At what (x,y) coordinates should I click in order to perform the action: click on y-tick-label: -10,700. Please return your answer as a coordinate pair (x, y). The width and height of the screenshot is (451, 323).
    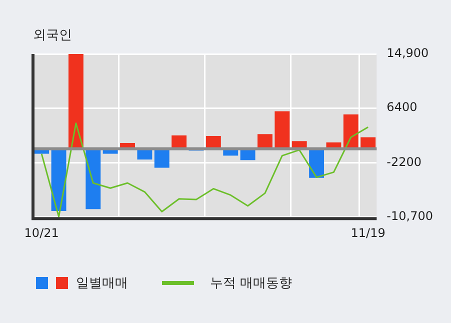
    Looking at the image, I should click on (410, 215).